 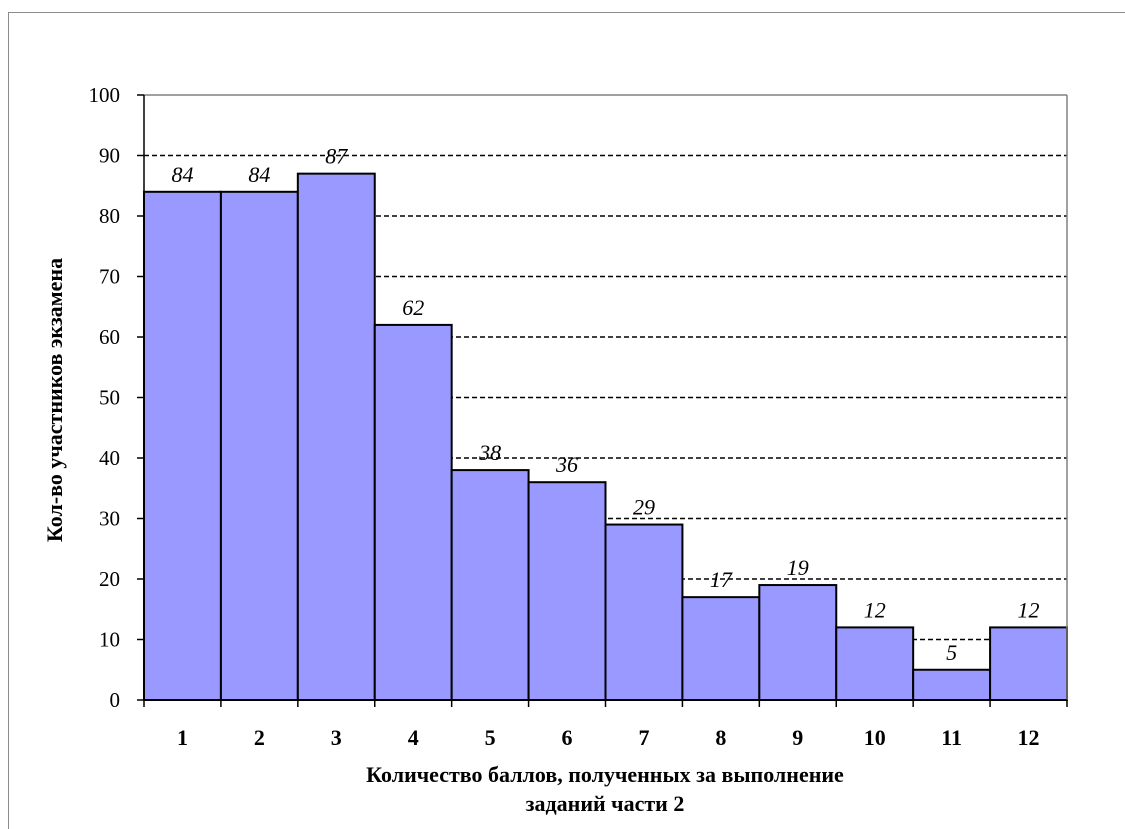 I want to click on data-label: 36, so click(x=566, y=464).